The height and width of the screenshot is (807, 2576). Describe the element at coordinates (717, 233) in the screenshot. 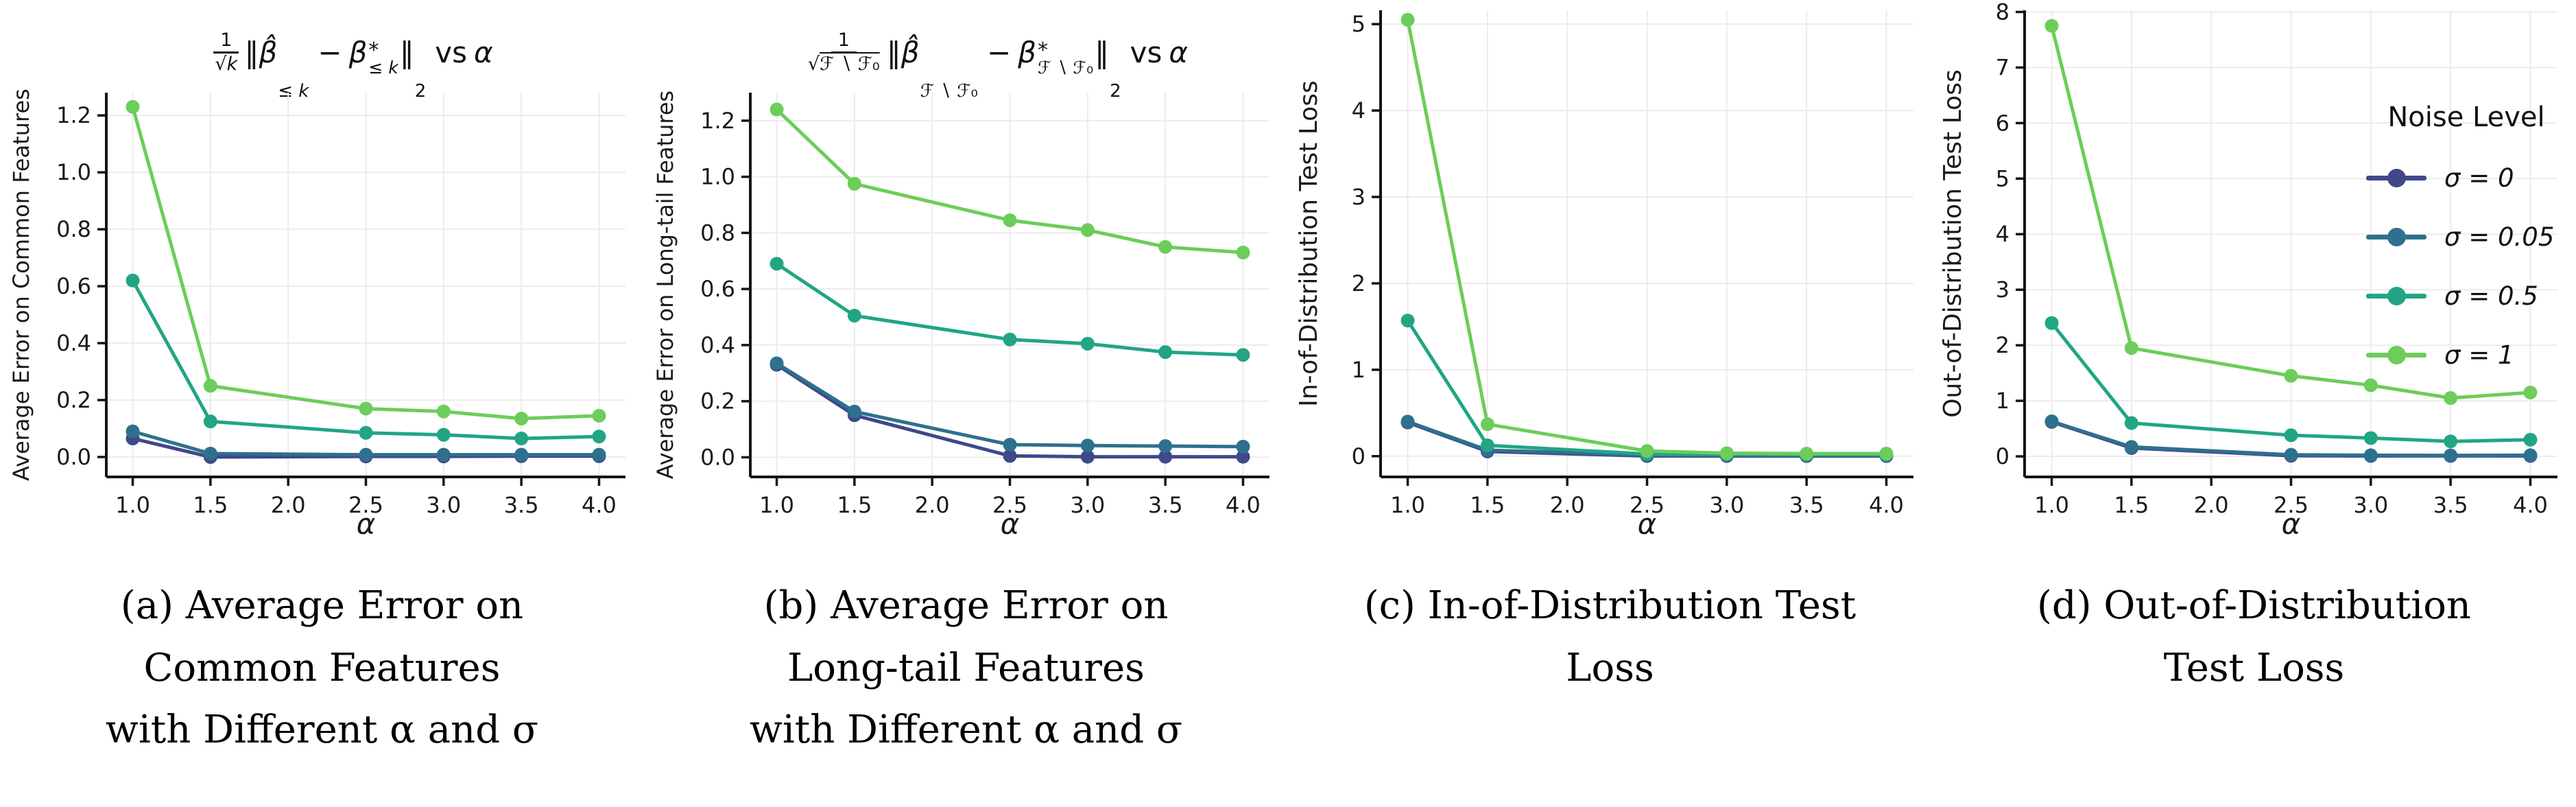

I see `y-tick-label: 0.8` at that location.